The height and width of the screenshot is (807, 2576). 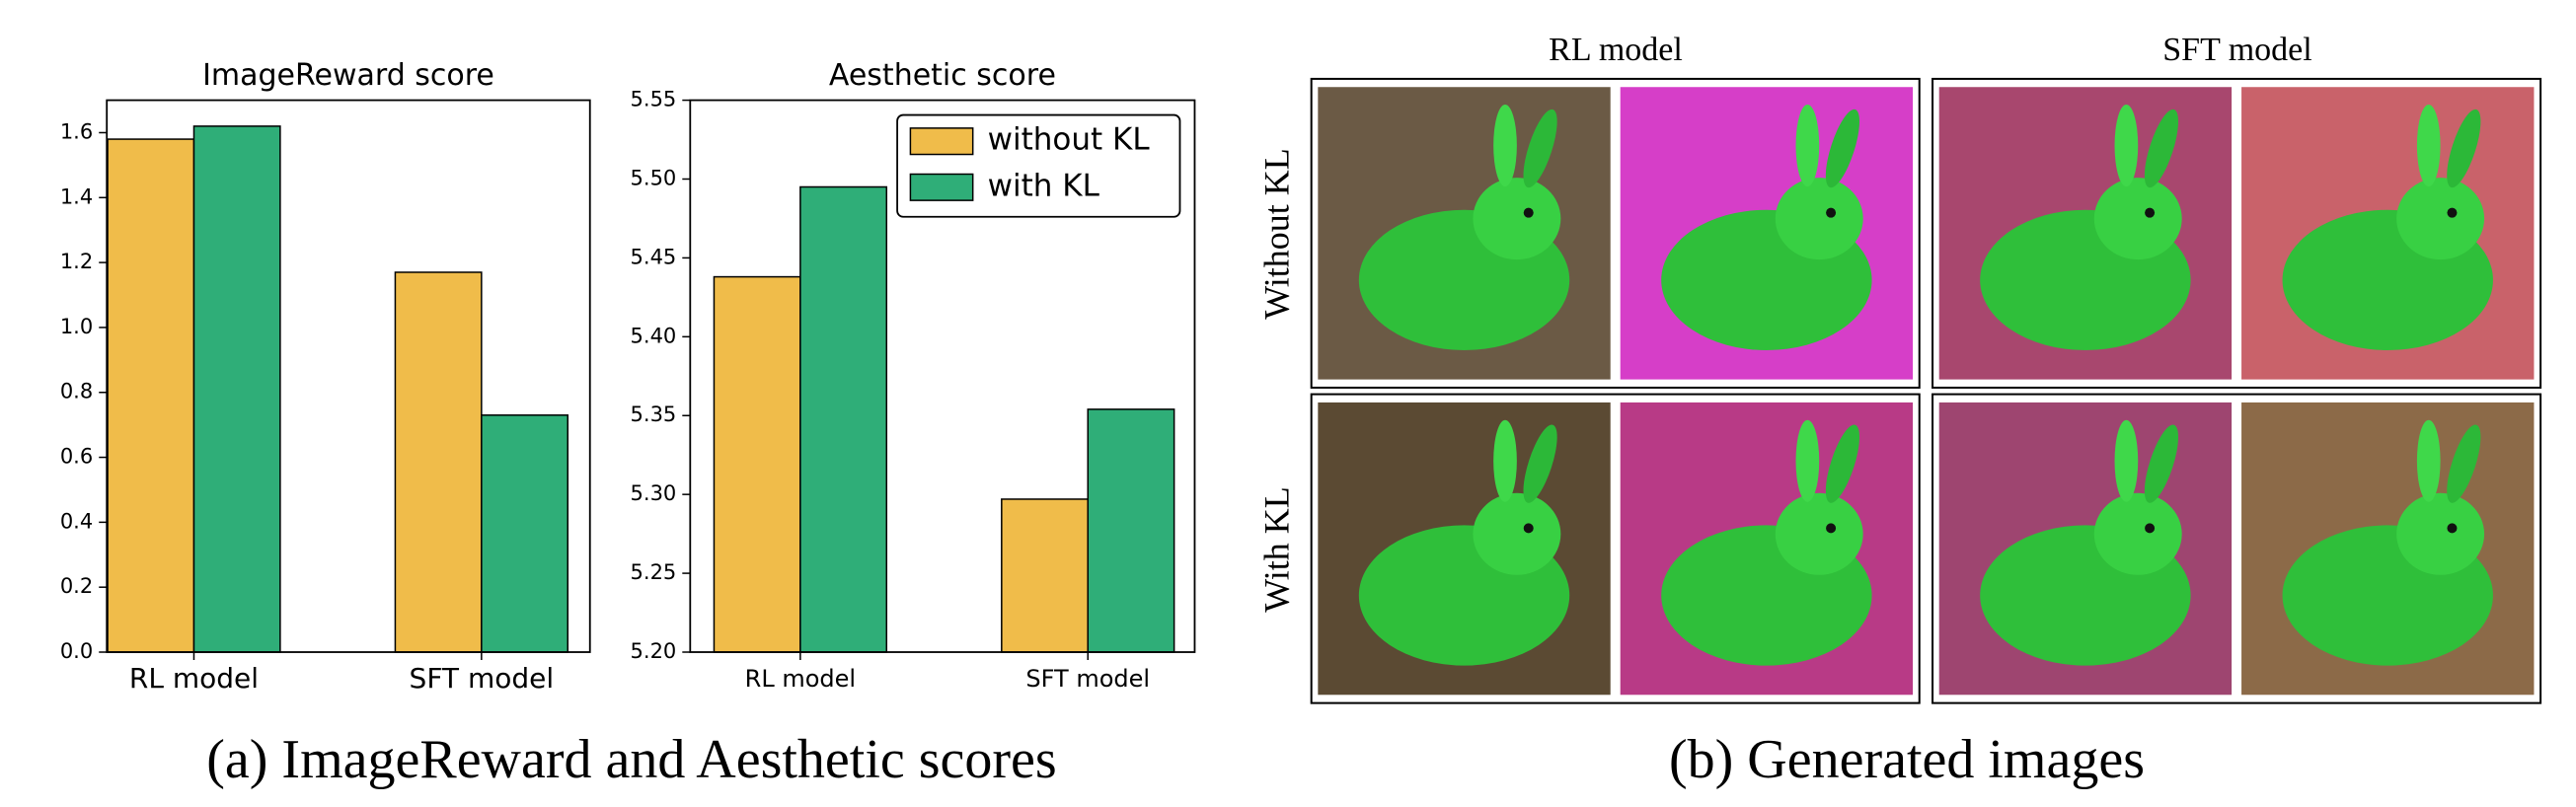 What do you see at coordinates (77, 131) in the screenshot?
I see `y-tick-label: 1.6` at bounding box center [77, 131].